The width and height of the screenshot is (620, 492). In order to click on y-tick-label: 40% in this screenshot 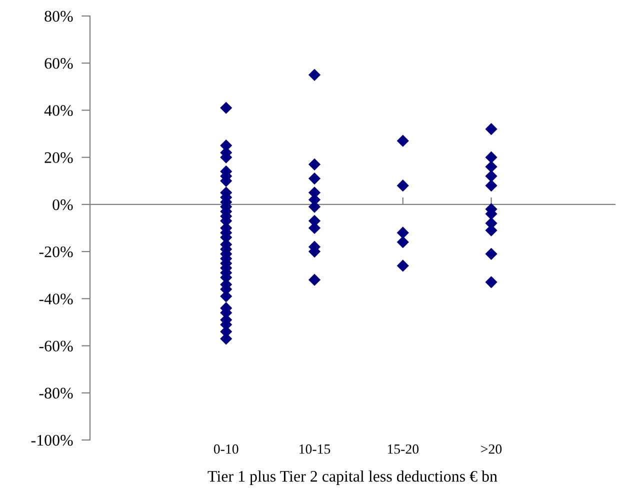, I will do `click(58, 110)`.